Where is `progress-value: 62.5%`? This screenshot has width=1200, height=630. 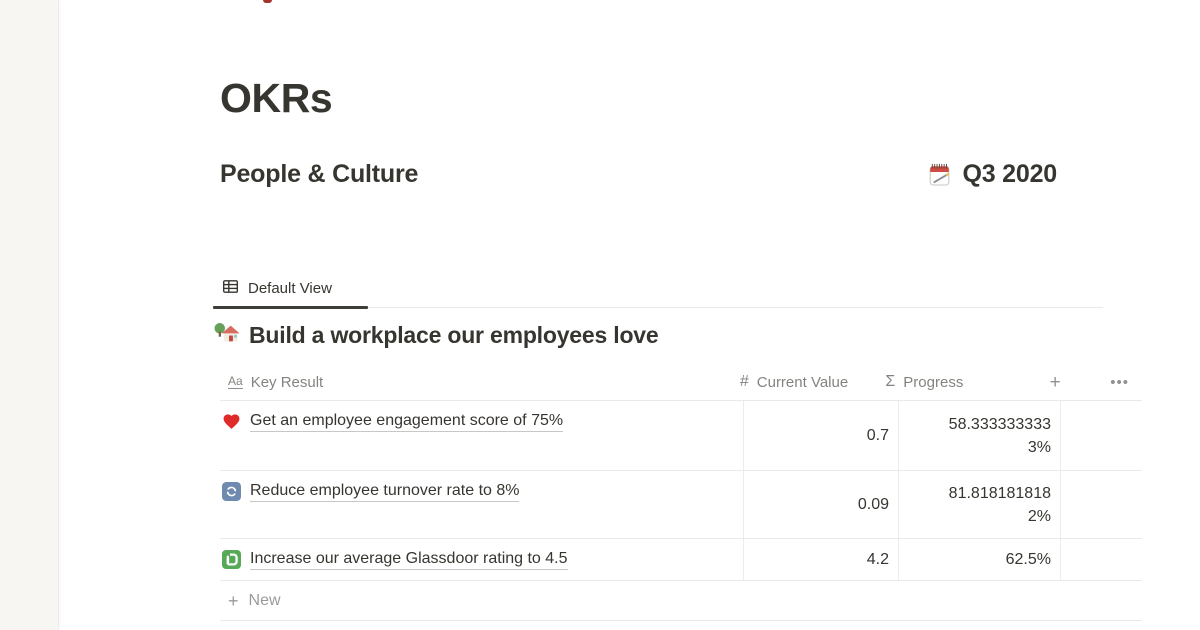
progress-value: 62.5% is located at coordinates (1028, 559).